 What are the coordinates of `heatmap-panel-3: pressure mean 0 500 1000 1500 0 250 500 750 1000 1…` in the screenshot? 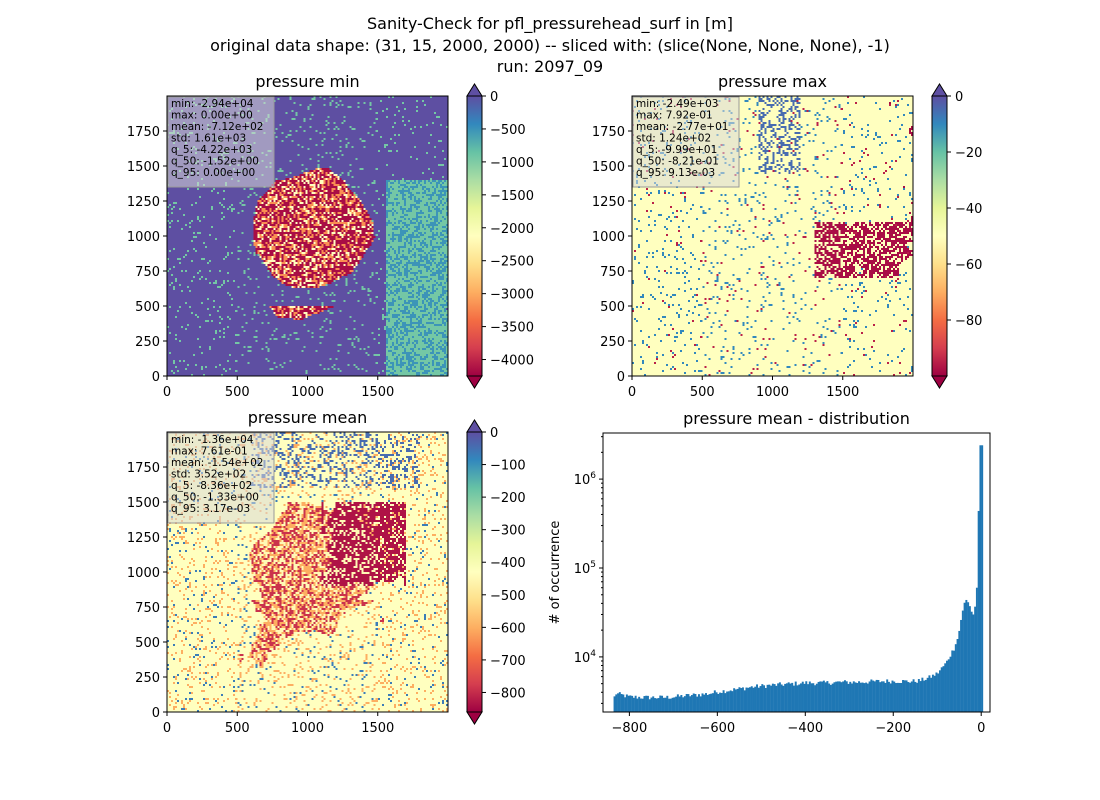 It's located at (326, 572).